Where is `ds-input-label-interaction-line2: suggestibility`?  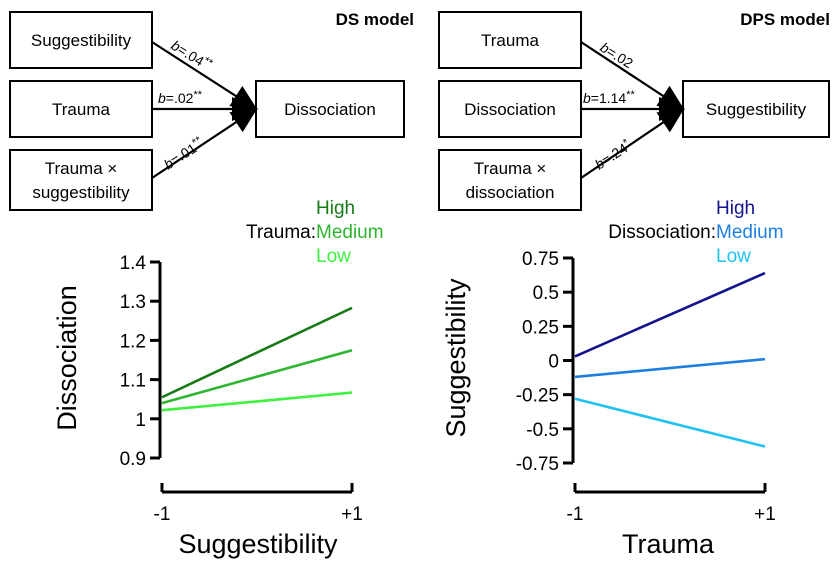
ds-input-label-interaction-line2: suggestibility is located at coordinates (81, 192).